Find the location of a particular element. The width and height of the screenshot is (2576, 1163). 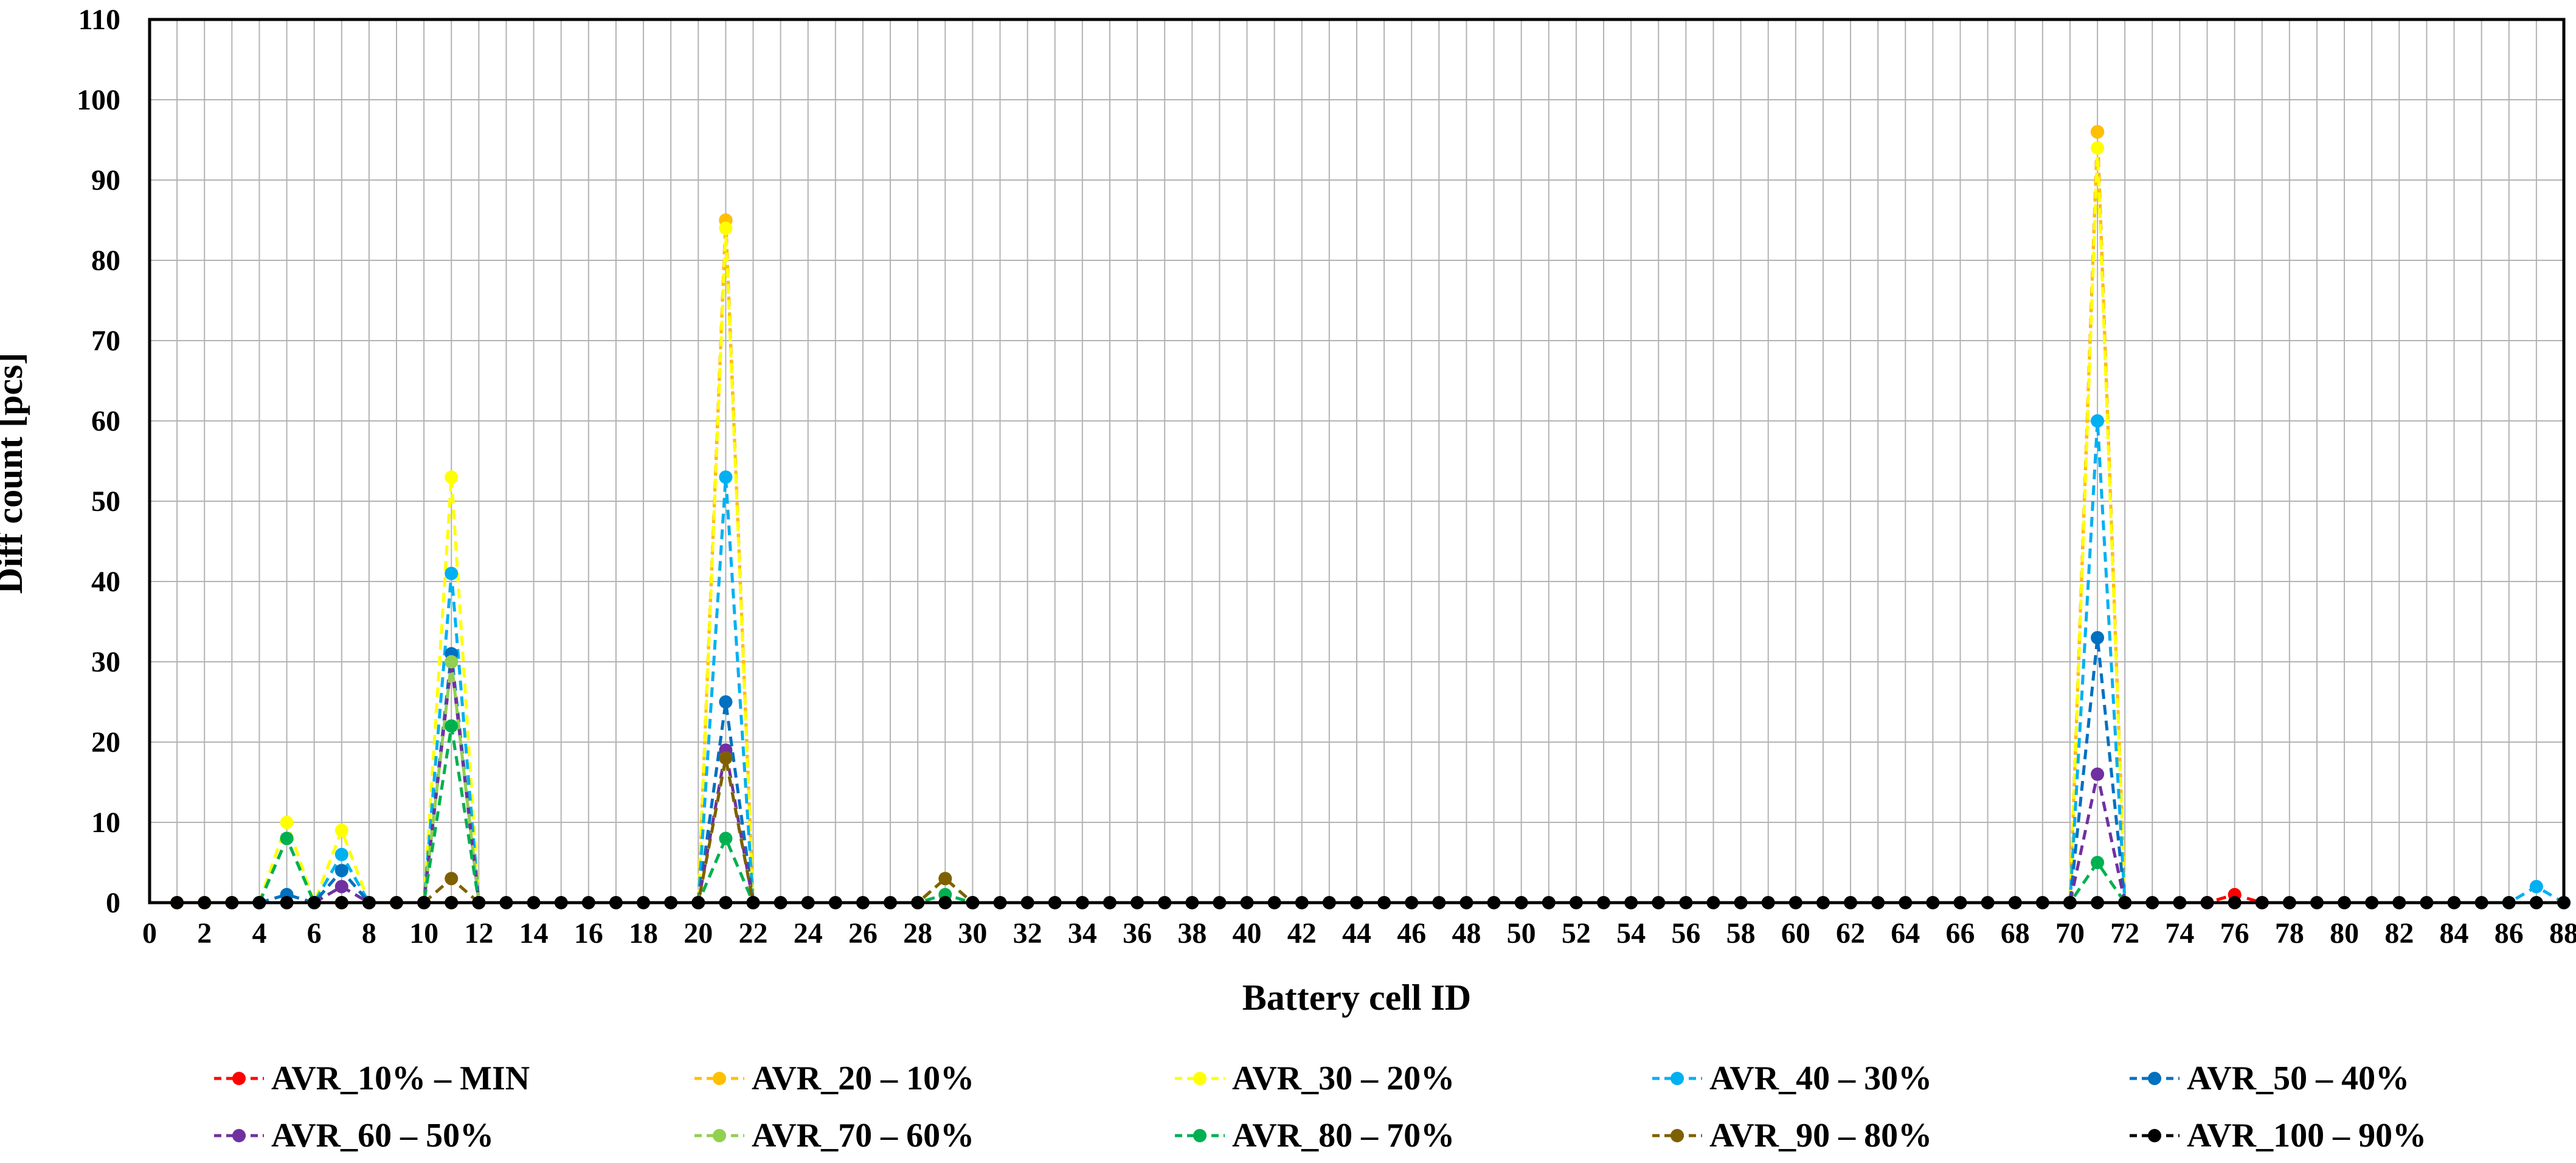

legend-item: AVR_30 – 20% is located at coordinates (1314, 1078).